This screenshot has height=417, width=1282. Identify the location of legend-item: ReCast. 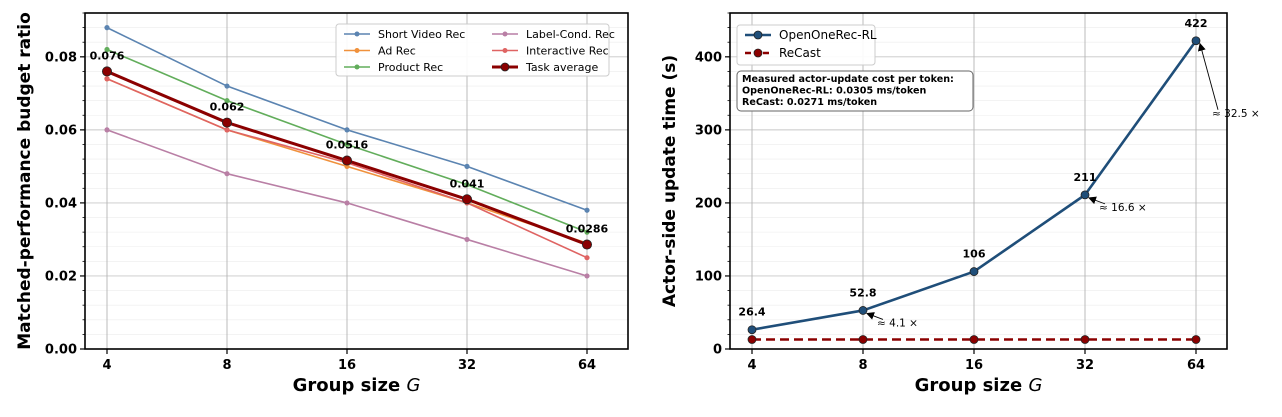
(783, 53).